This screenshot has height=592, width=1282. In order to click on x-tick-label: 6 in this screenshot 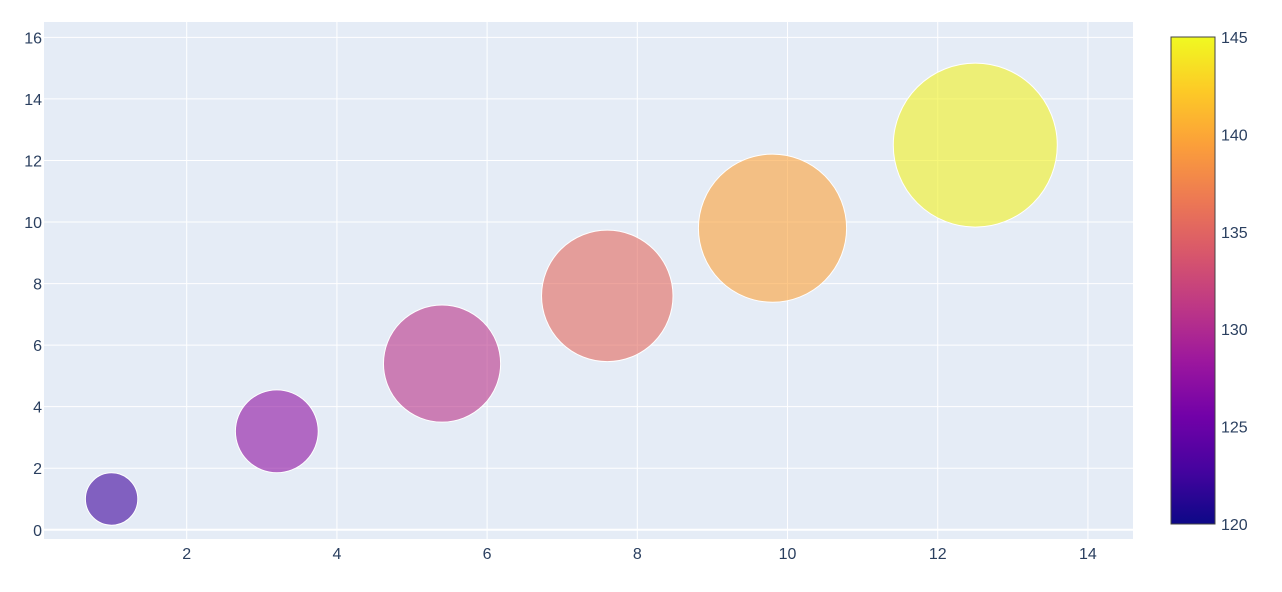, I will do `click(487, 554)`.